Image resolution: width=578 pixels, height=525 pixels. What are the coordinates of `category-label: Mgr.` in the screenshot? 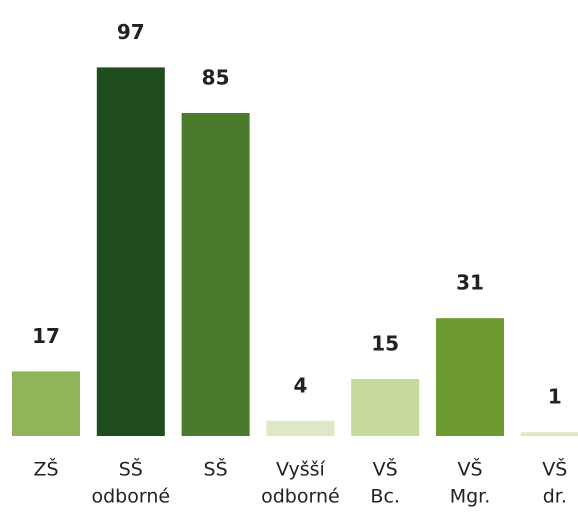 It's located at (470, 497).